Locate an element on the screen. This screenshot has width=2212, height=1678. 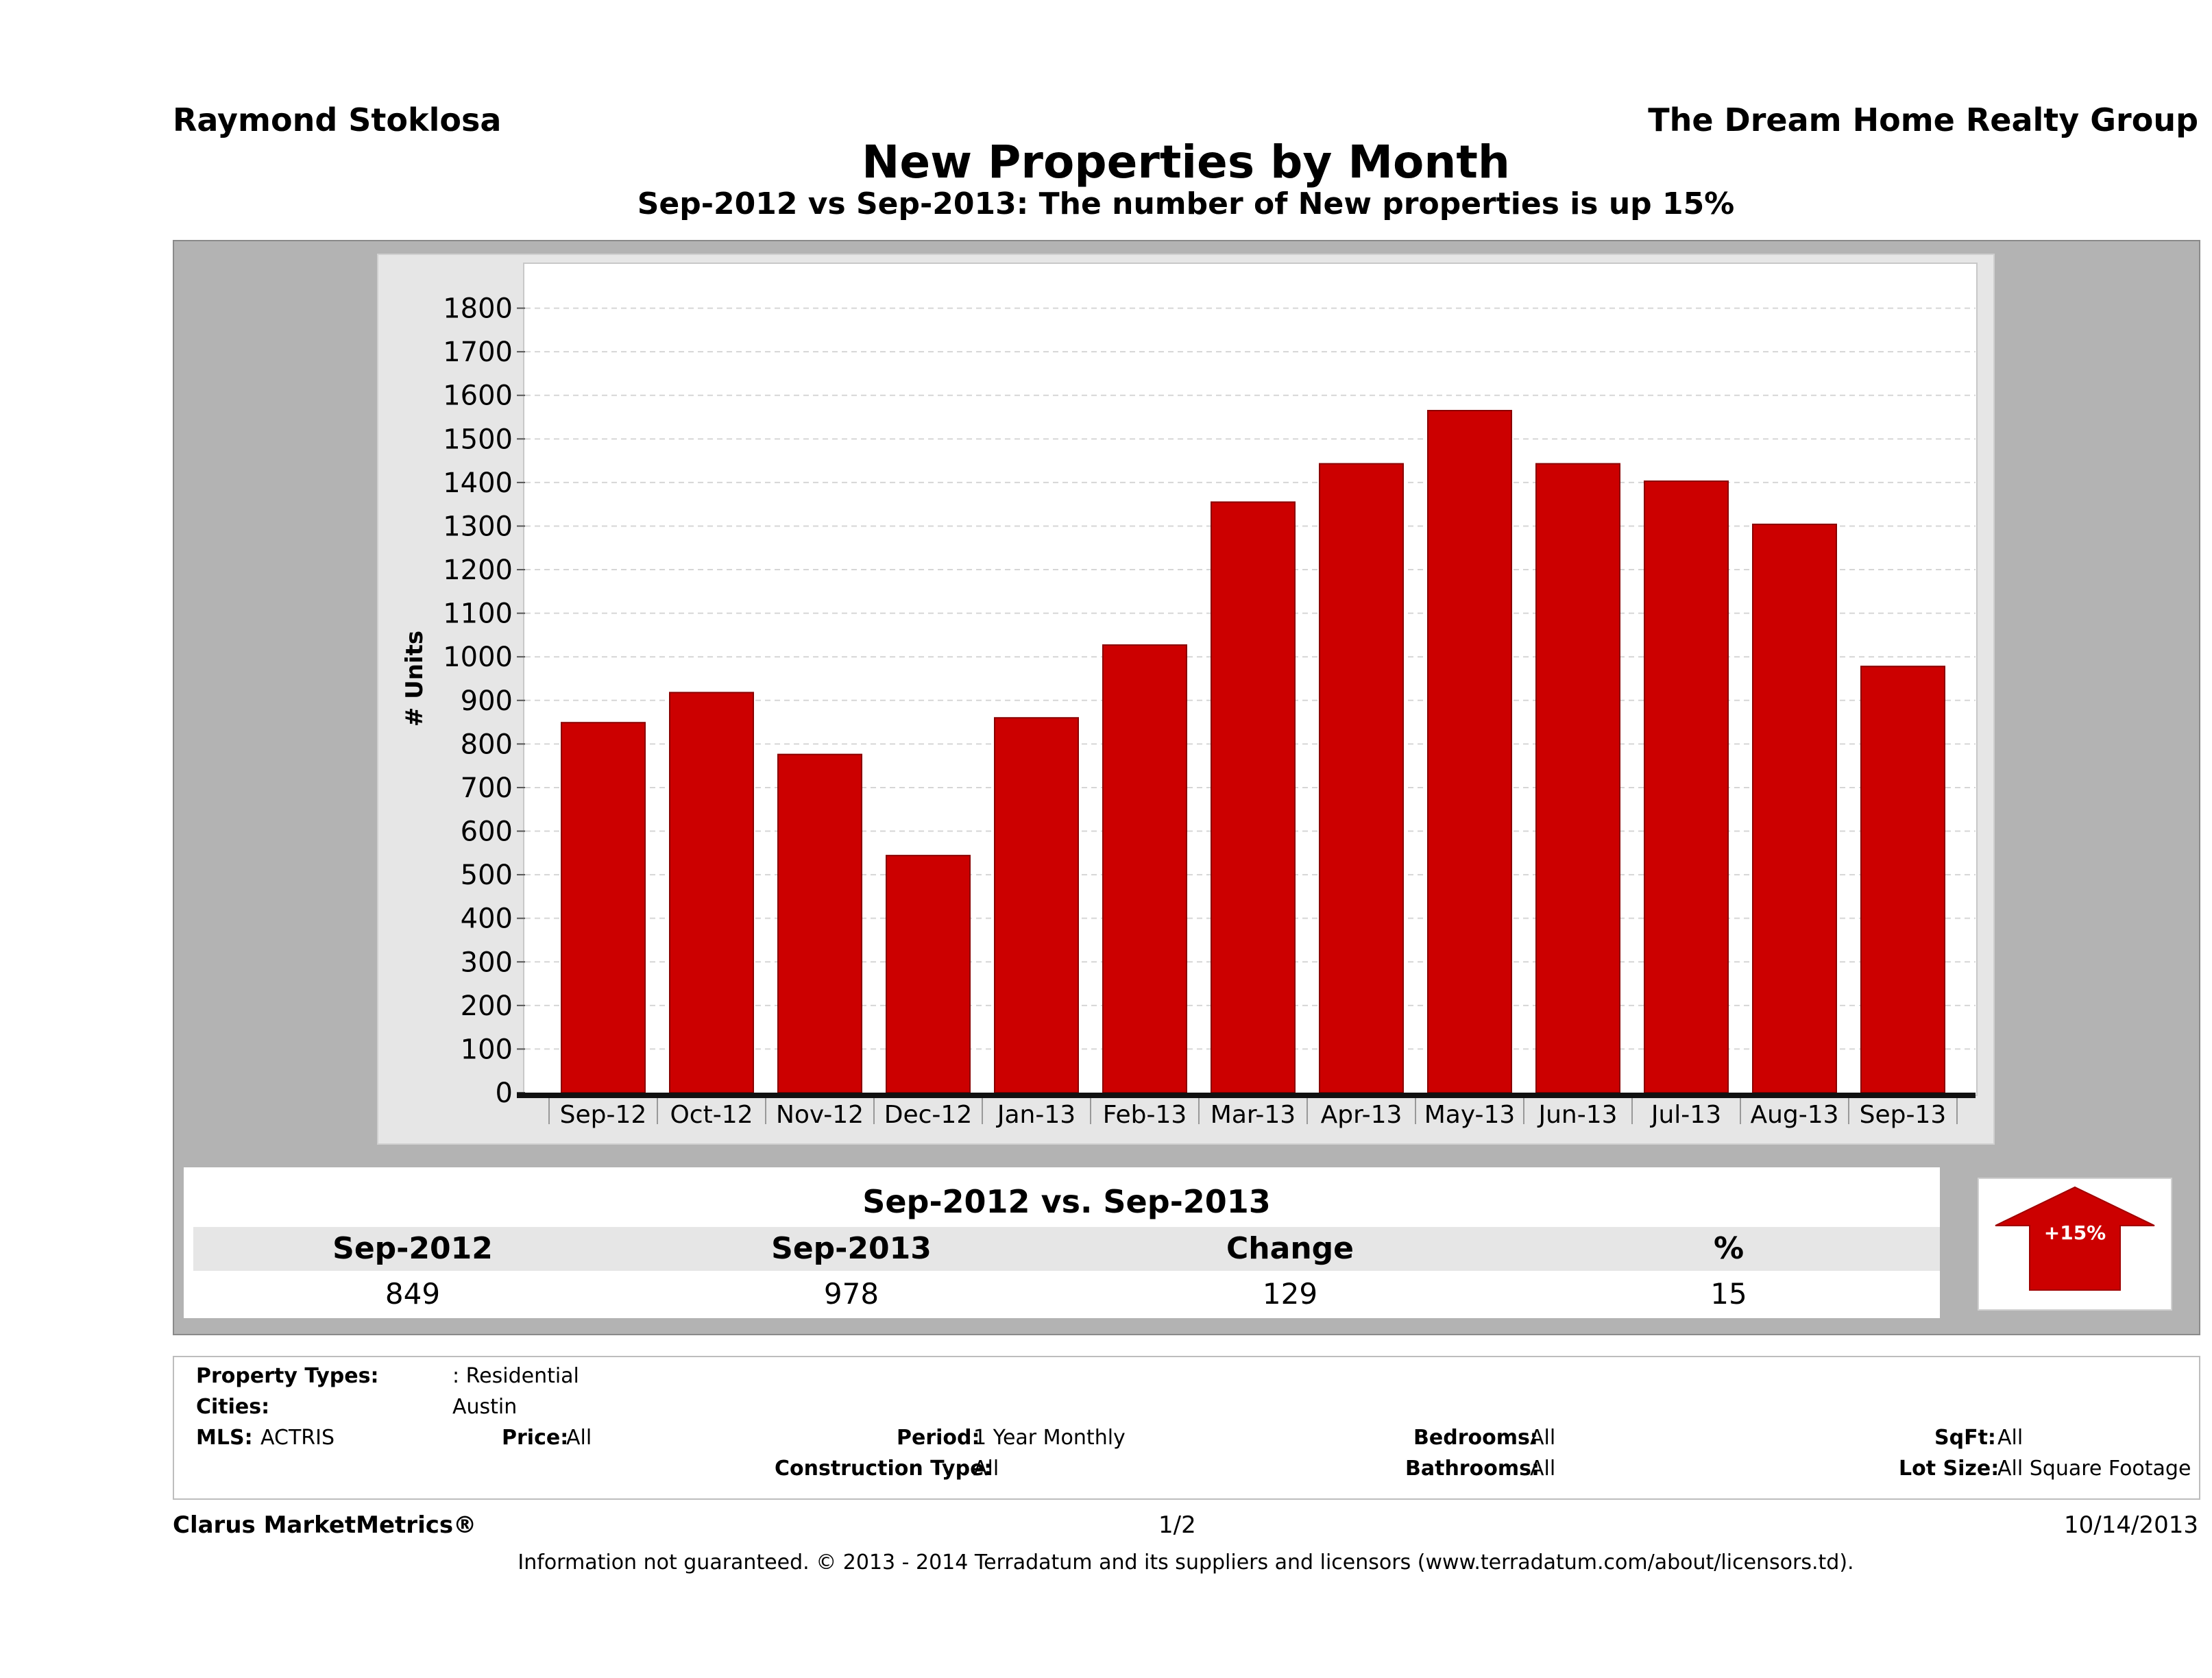
y-tick-label: 1100 is located at coordinates (478, 614).